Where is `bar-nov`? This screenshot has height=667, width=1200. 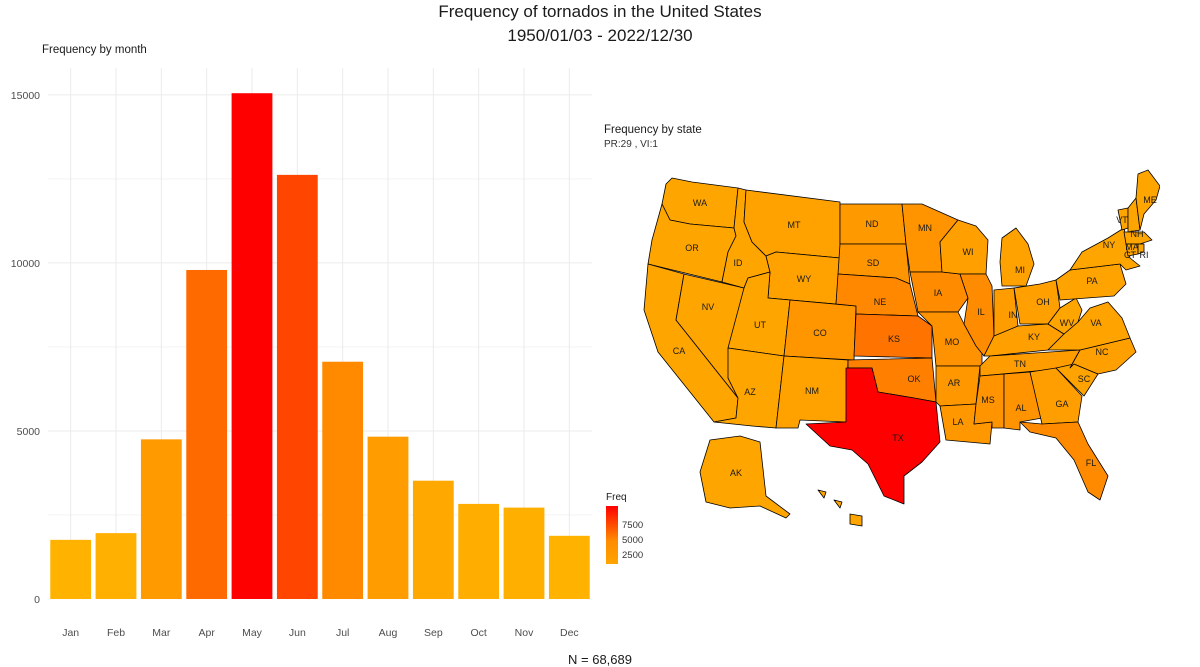
bar-nov is located at coordinates (524, 553).